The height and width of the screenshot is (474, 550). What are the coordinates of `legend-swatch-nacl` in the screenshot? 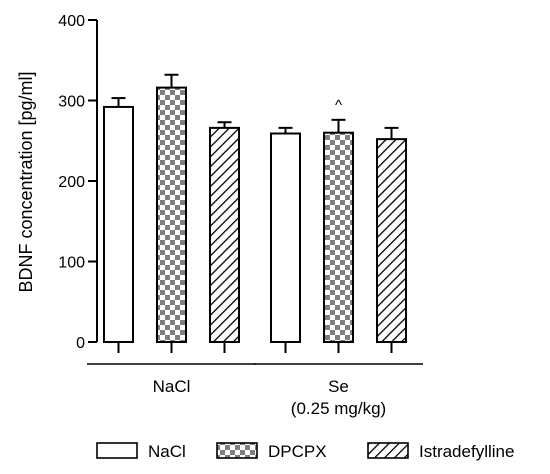 It's located at (117, 450).